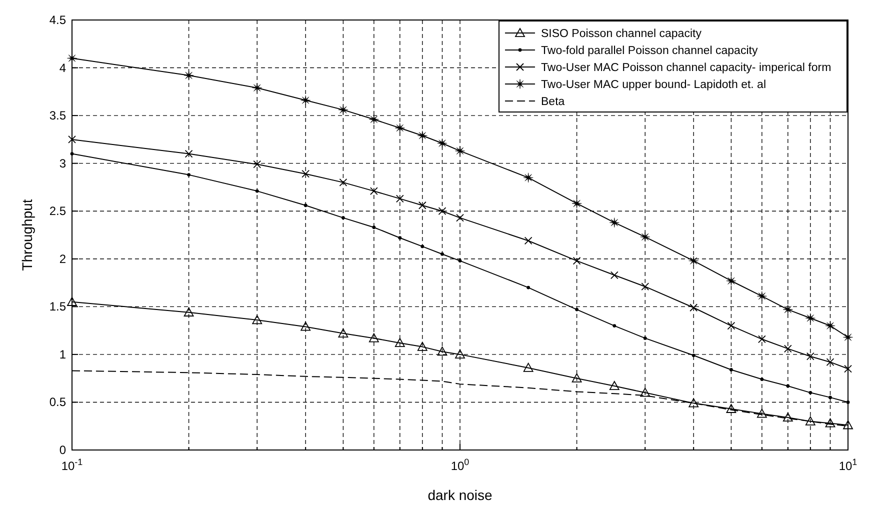 The width and height of the screenshot is (876, 517). What do you see at coordinates (57, 211) in the screenshot?
I see `y-tick-label: 2.5` at bounding box center [57, 211].